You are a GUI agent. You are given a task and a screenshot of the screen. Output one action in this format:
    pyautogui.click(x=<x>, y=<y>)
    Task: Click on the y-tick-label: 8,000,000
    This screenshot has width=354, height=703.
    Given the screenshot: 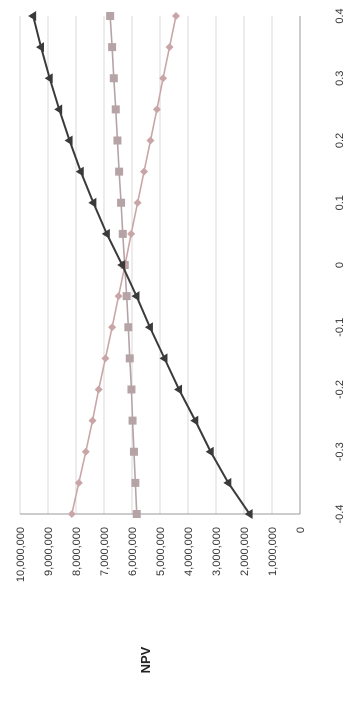 What is the action you would take?
    pyautogui.click(x=77, y=551)
    